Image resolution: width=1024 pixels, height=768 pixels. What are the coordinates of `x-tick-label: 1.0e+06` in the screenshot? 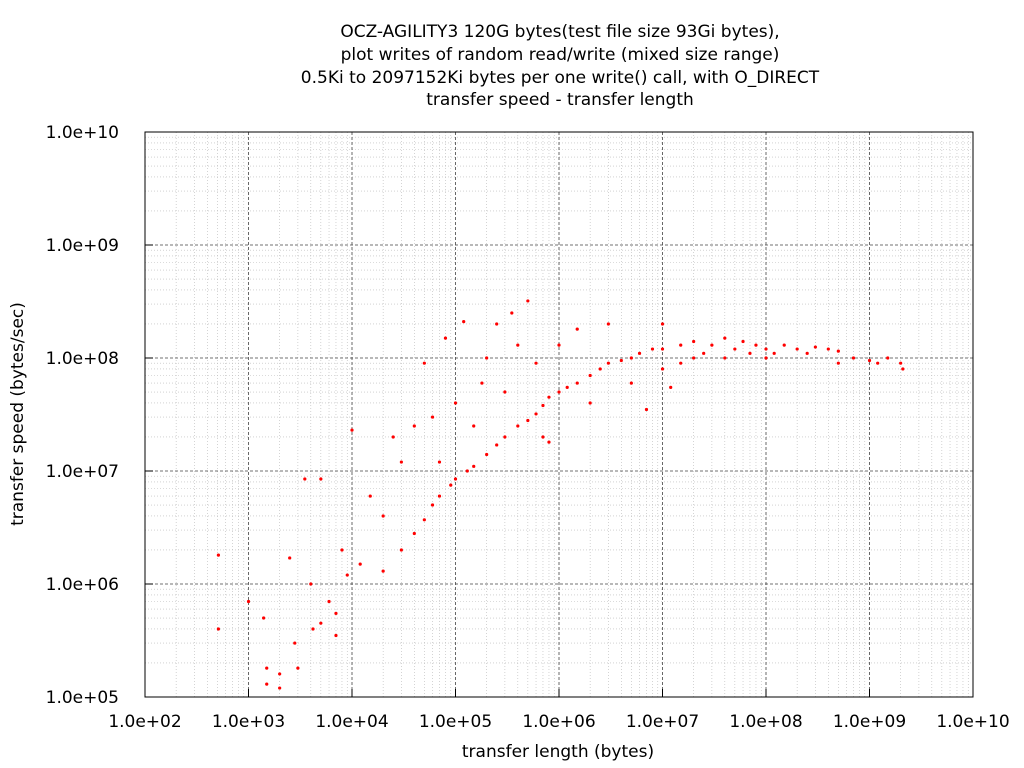 It's located at (558, 722).